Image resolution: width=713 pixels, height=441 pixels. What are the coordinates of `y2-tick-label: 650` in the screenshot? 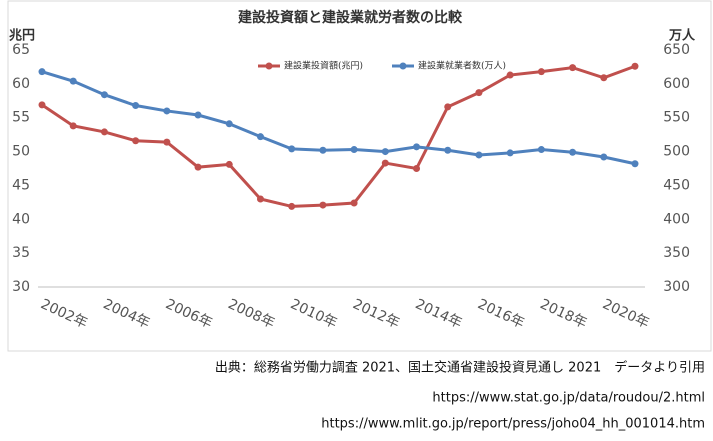 It's located at (676, 50).